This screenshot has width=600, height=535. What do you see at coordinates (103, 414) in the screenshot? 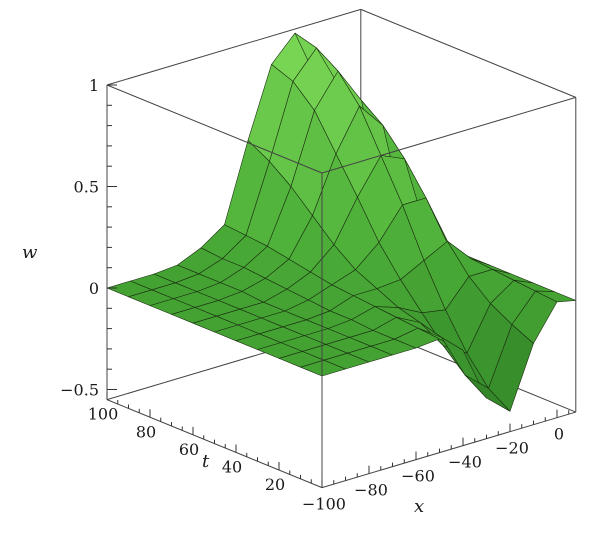
I see `t-tick-label: 100` at bounding box center [103, 414].